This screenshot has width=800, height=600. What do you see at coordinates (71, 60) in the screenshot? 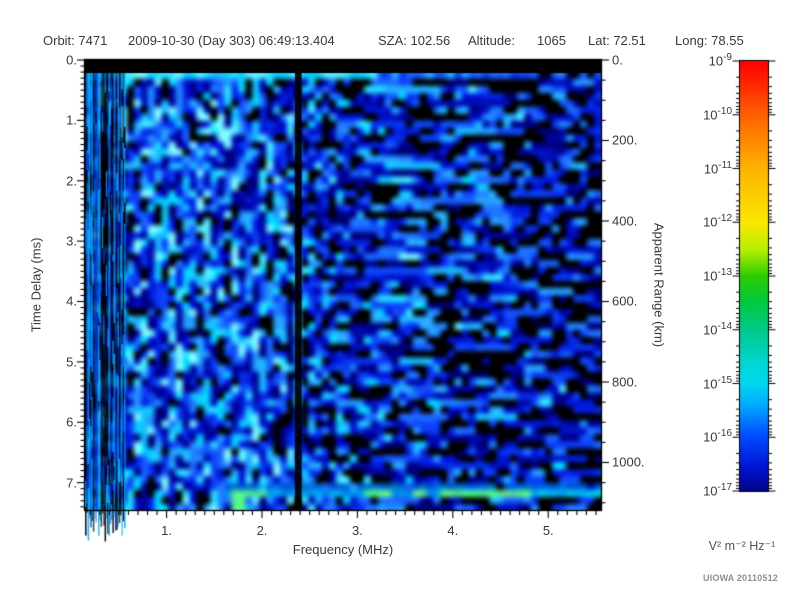
I see `y-tick-label: 0.` at bounding box center [71, 60].